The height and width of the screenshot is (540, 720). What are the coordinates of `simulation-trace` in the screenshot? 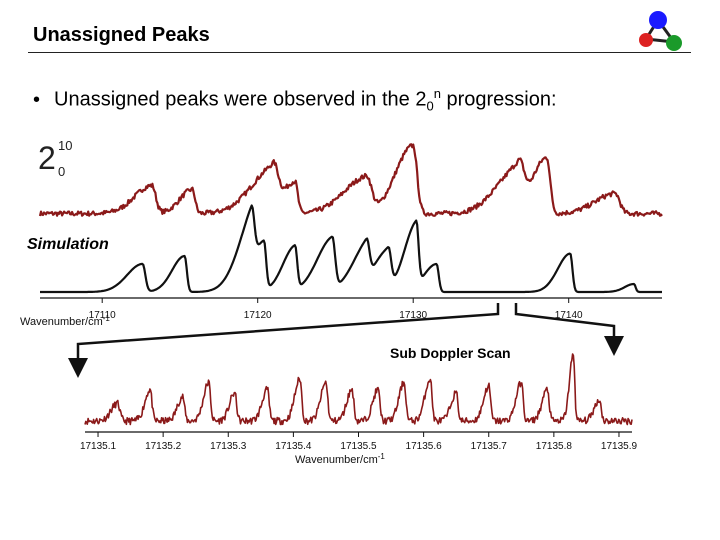 It's located at (351, 249).